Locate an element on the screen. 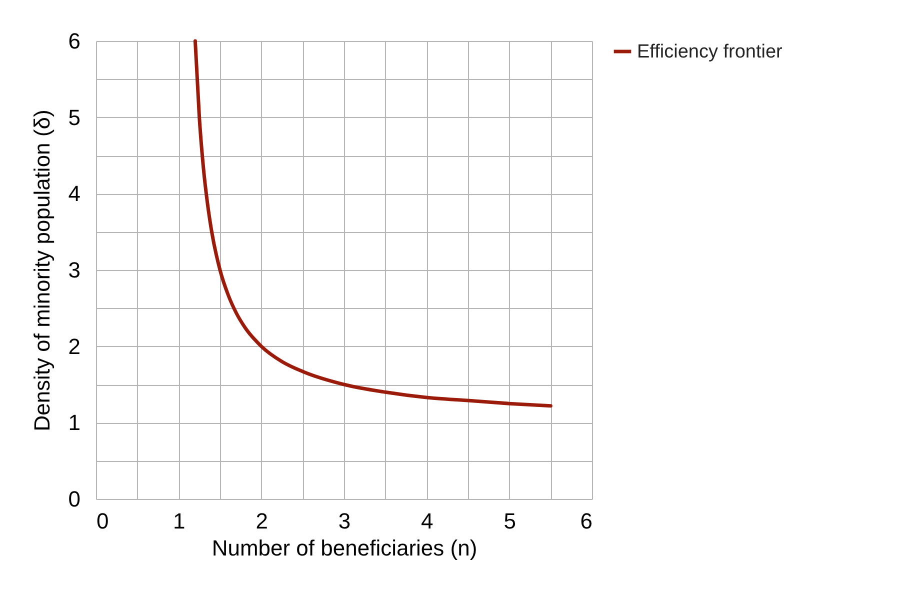 Image resolution: width=903 pixels, height=603 pixels. y-tick-label: 1 is located at coordinates (74, 423).